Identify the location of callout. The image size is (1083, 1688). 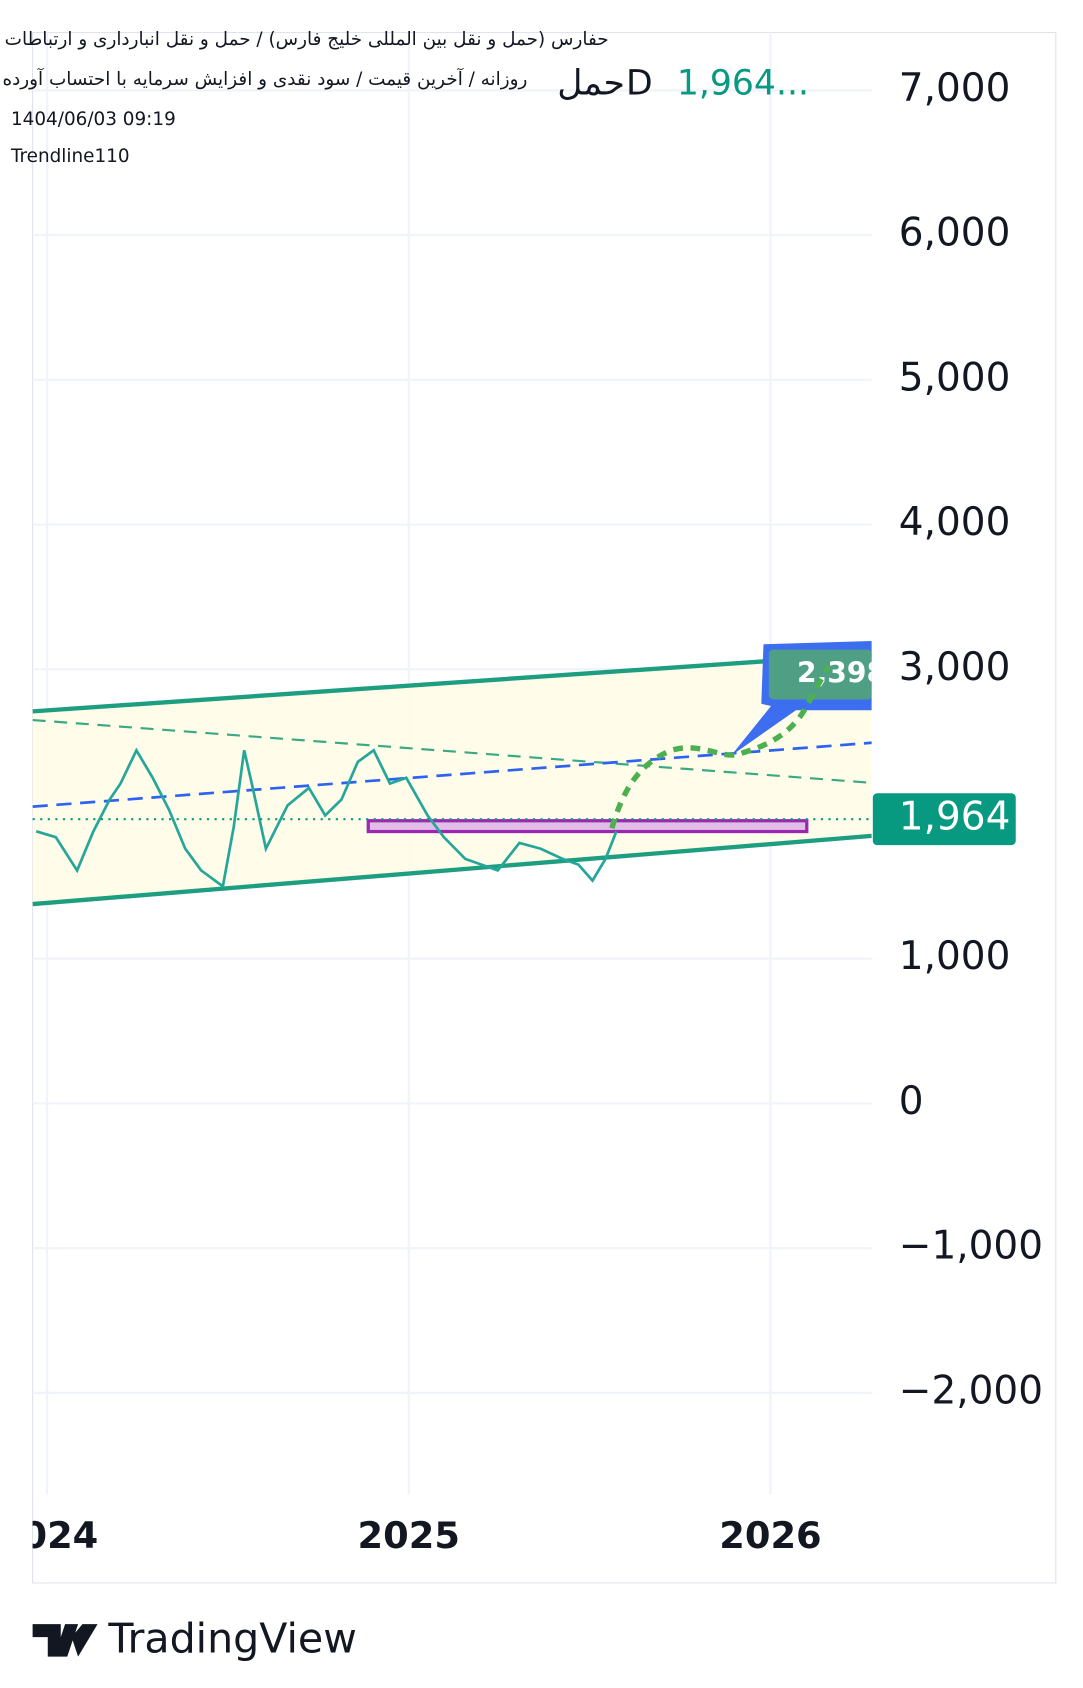
(820, 674).